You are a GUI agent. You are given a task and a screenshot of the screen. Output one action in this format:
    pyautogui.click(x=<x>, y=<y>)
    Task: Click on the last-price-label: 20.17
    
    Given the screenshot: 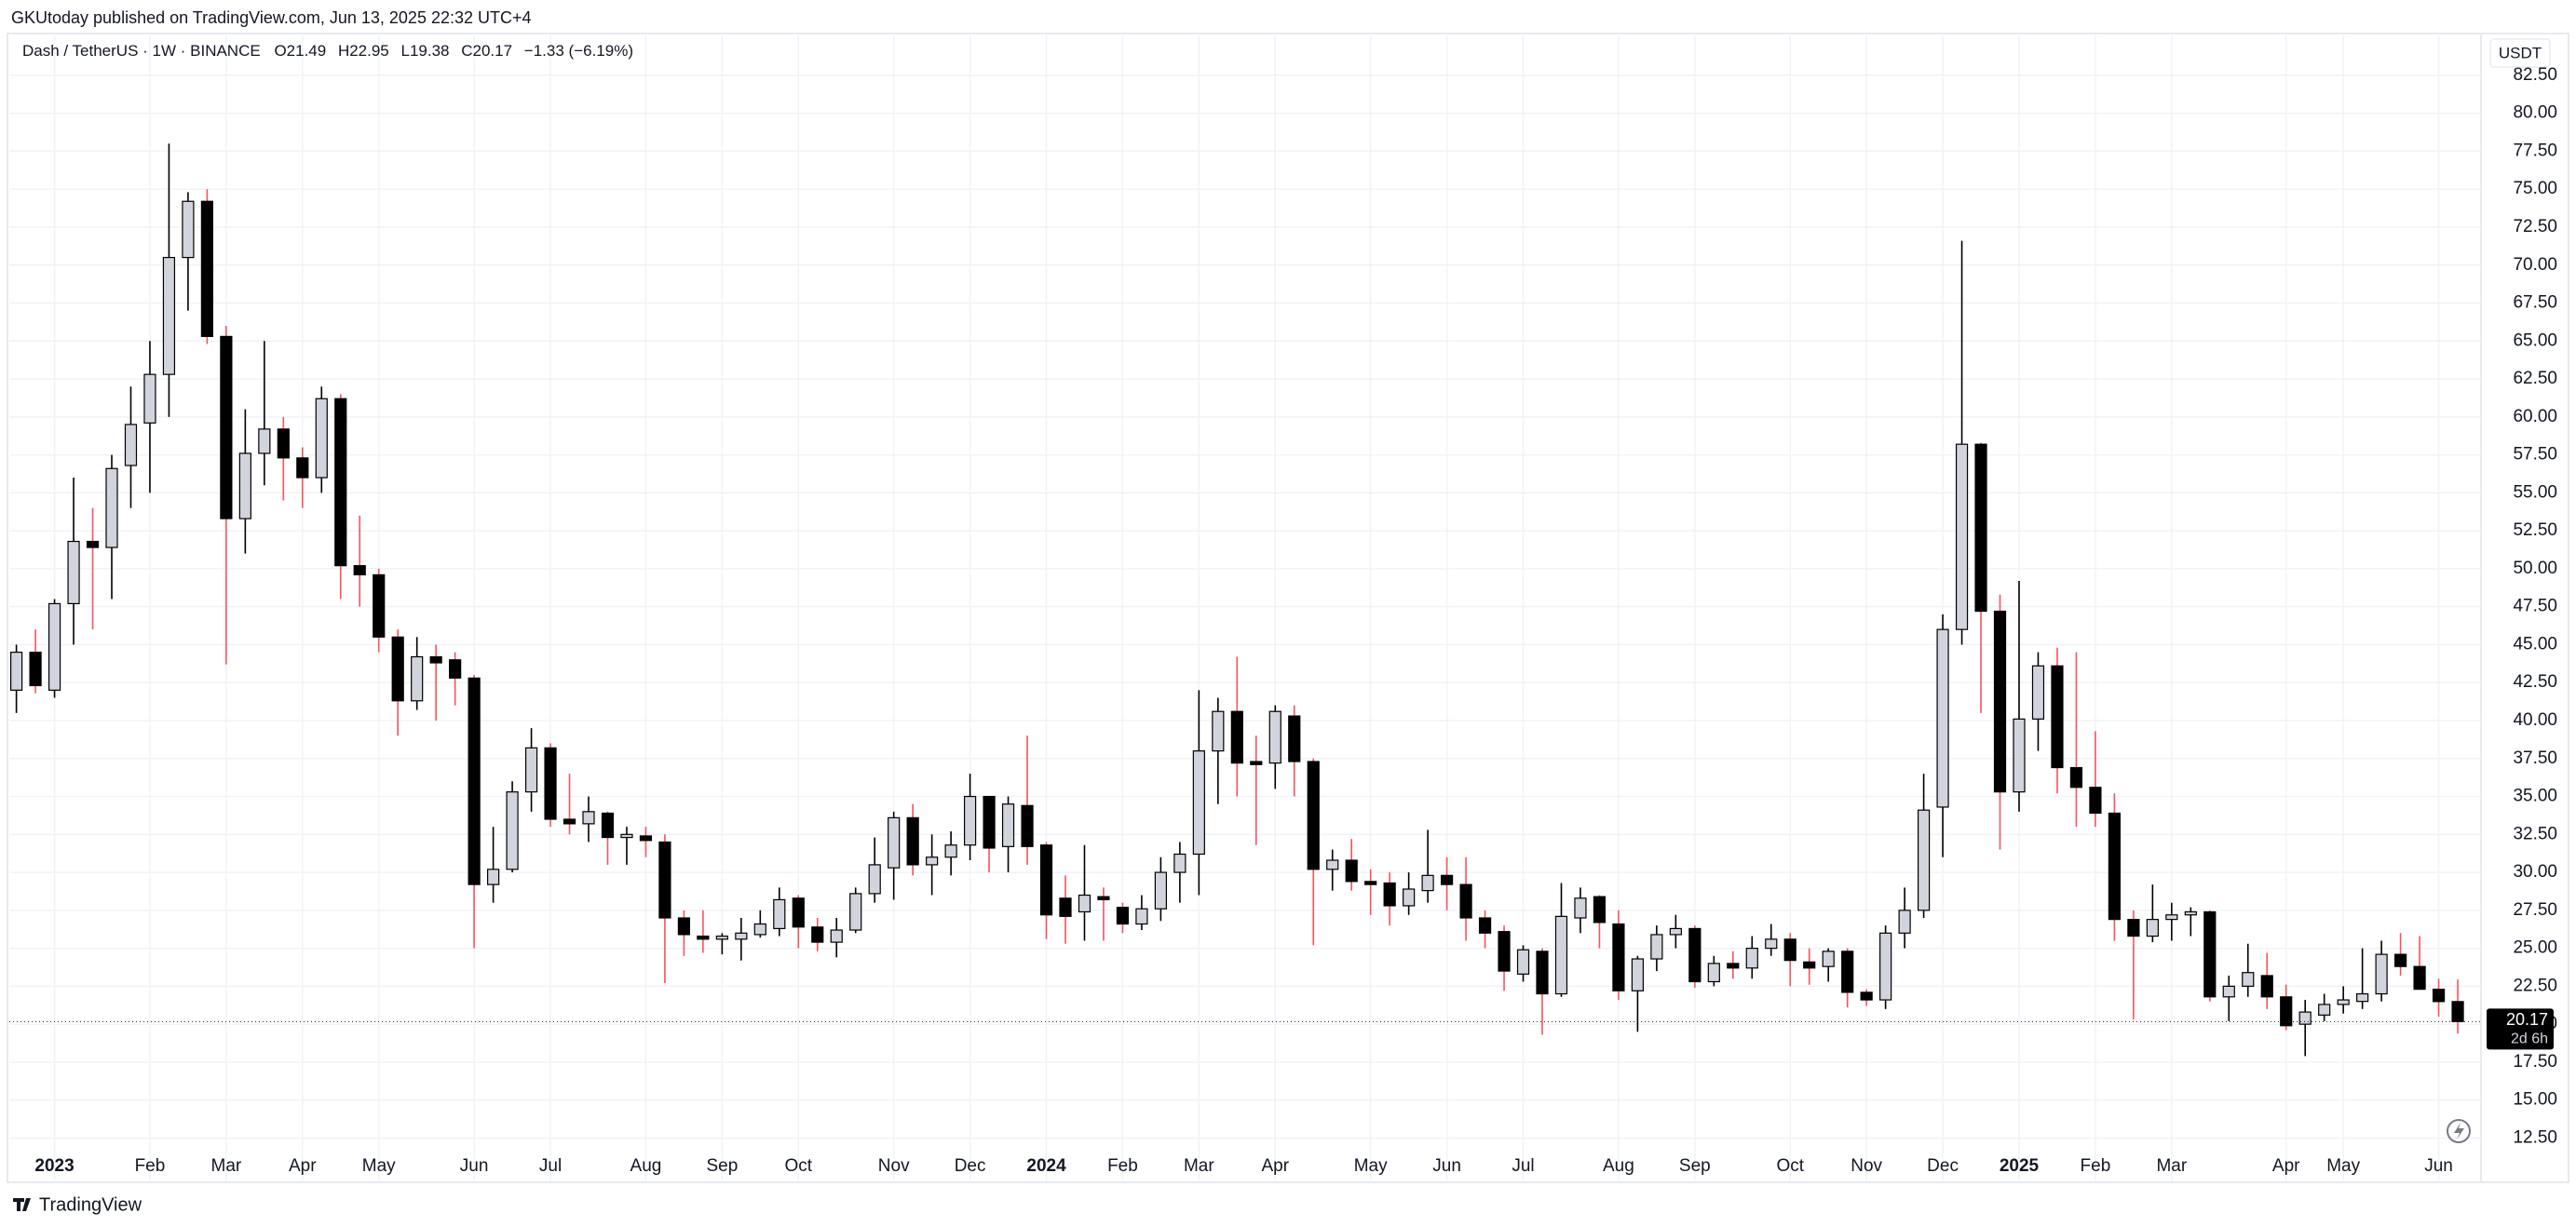 What is the action you would take?
    pyautogui.click(x=2527, y=1019)
    